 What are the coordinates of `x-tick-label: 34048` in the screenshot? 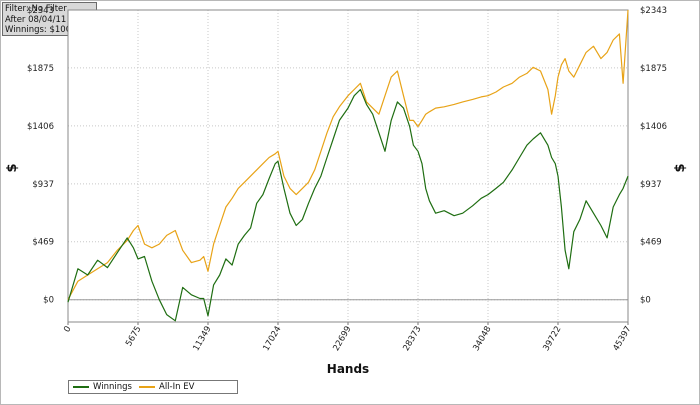 It's located at (482, 338).